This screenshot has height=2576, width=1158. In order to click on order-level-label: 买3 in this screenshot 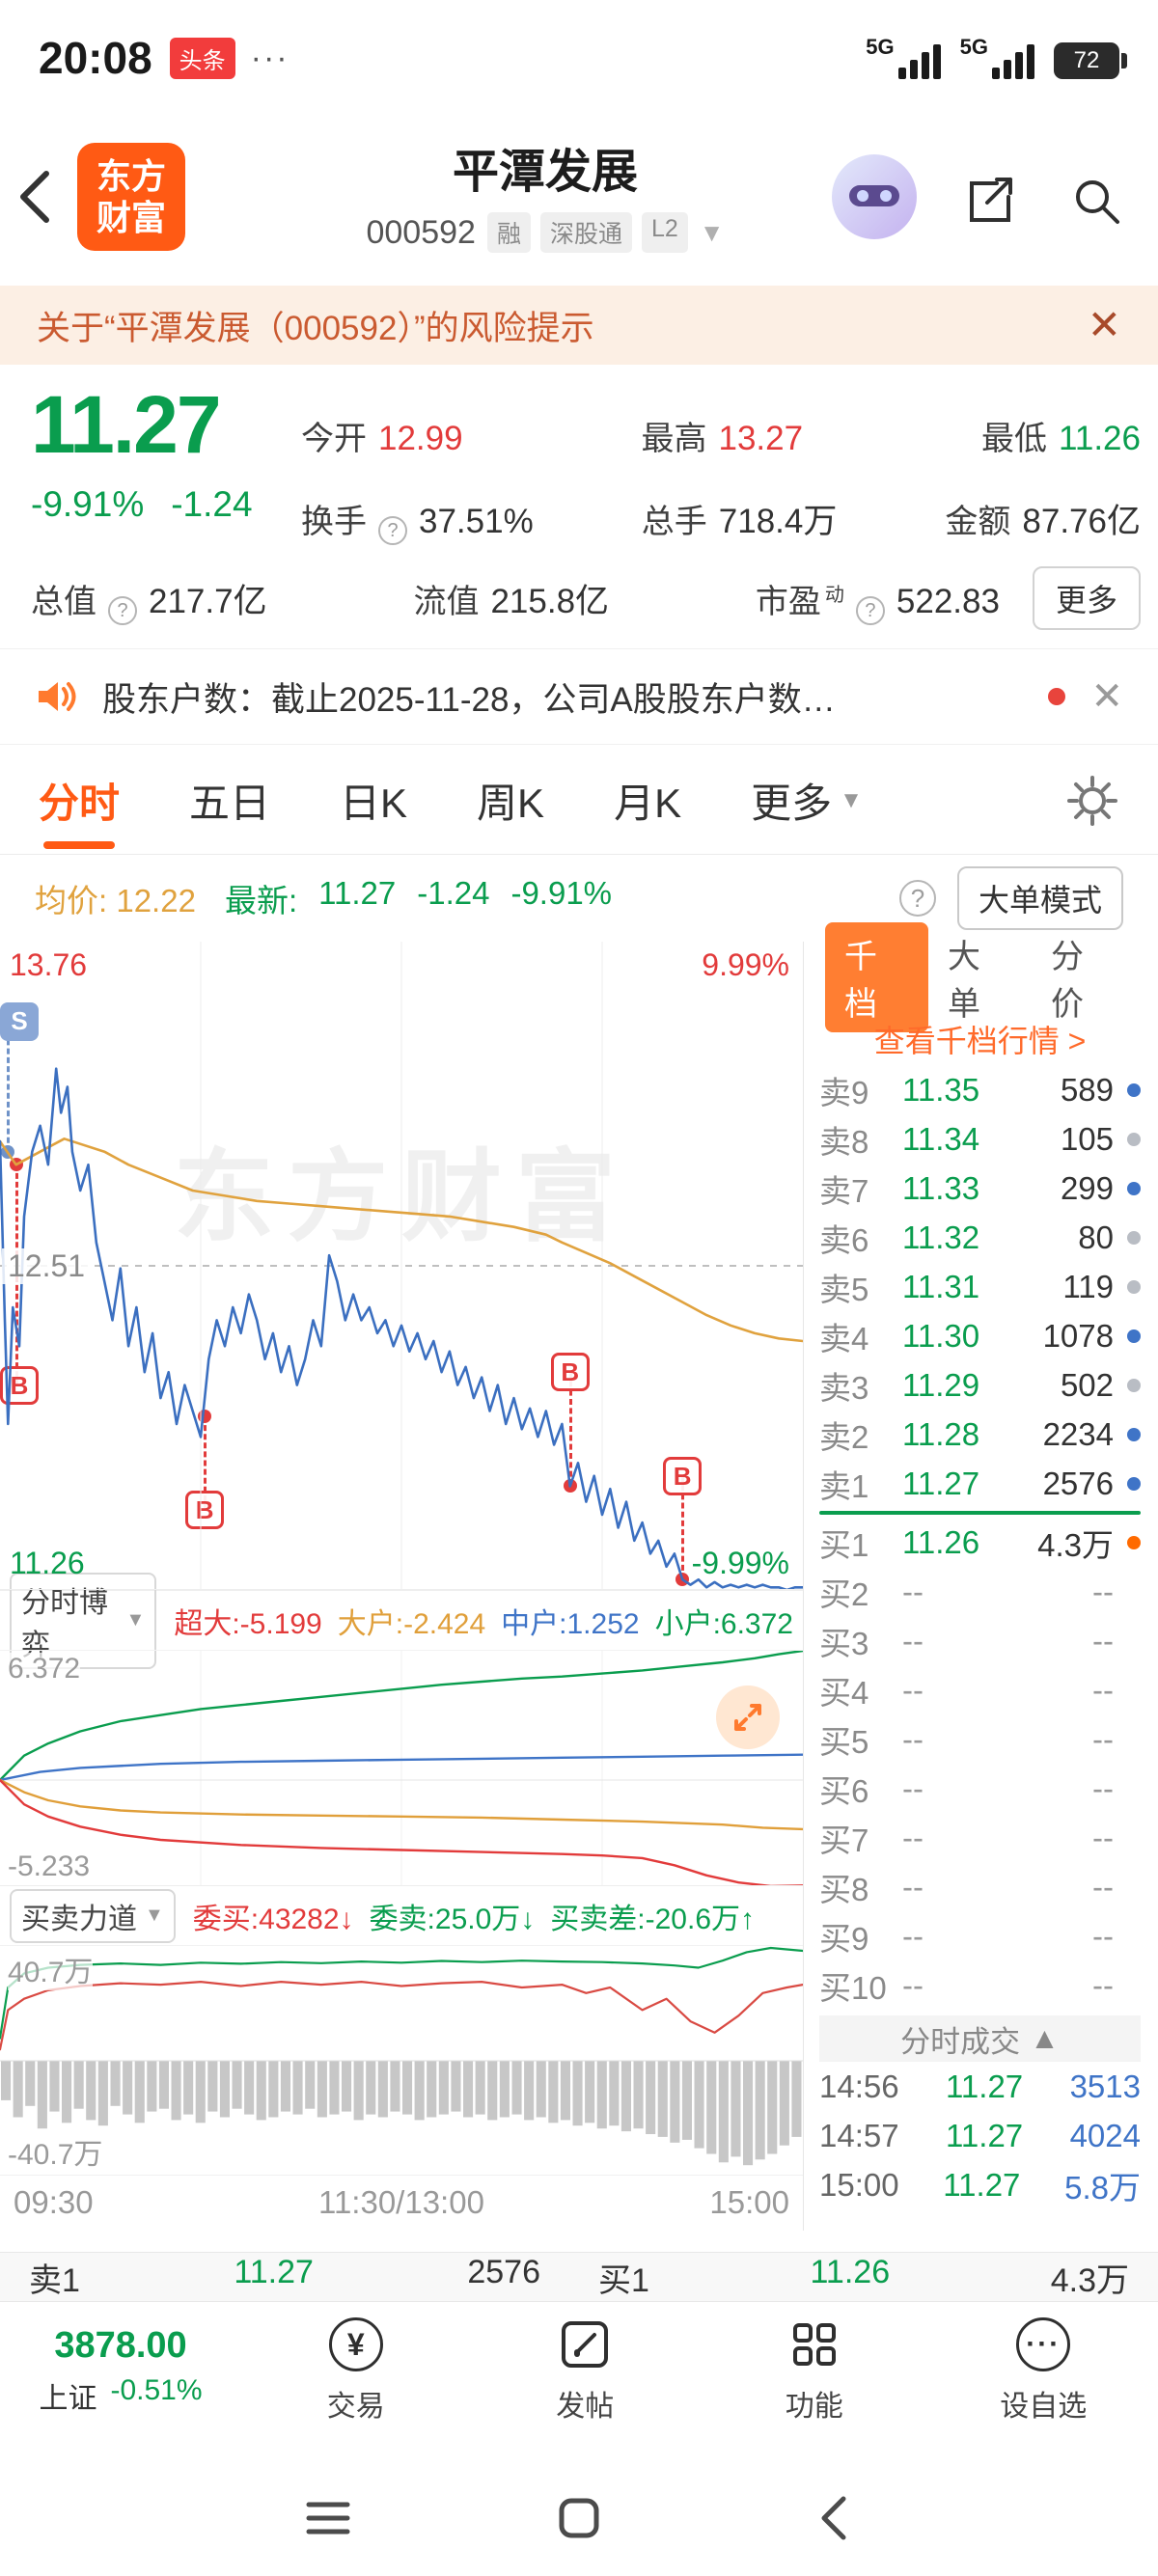, I will do `click(844, 1643)`.